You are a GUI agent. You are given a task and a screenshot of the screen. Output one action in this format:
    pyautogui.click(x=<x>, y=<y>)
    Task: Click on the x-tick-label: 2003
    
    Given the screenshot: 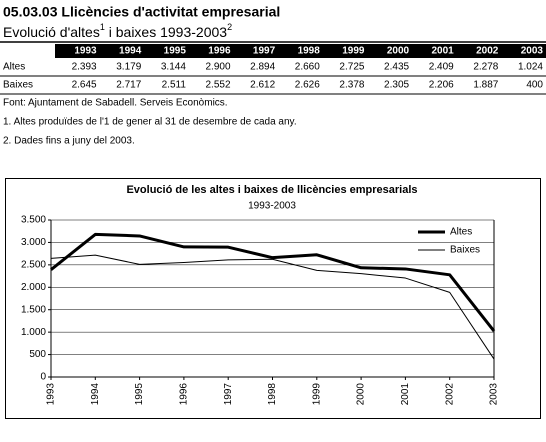 What is the action you would take?
    pyautogui.click(x=494, y=394)
    